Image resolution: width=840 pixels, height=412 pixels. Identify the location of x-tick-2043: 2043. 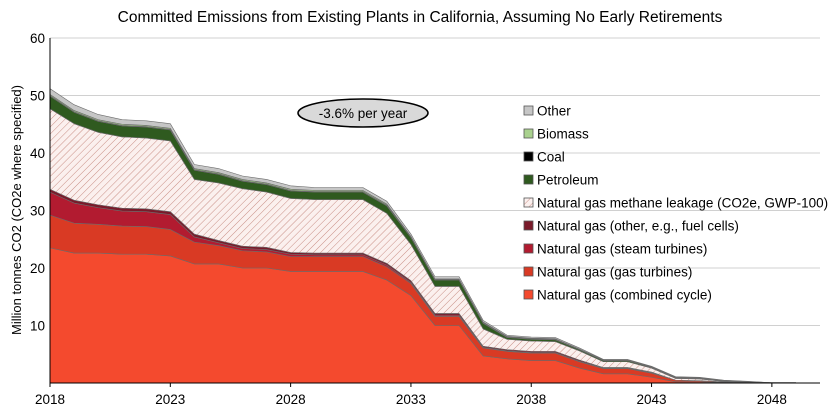
(652, 399).